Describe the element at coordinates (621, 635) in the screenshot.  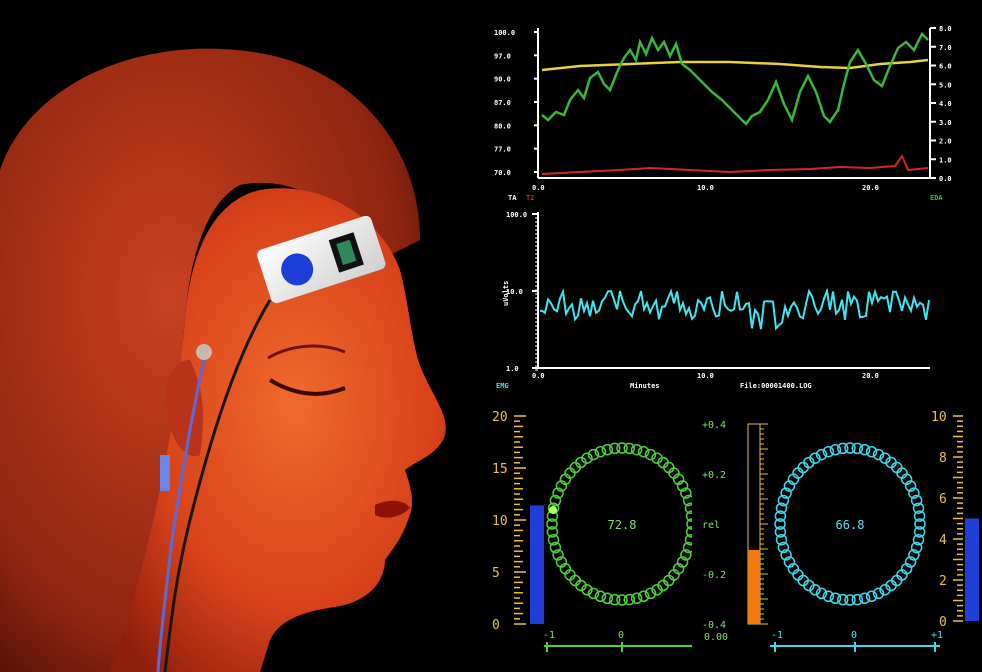
I see `left-x-tick-label: 0` at that location.